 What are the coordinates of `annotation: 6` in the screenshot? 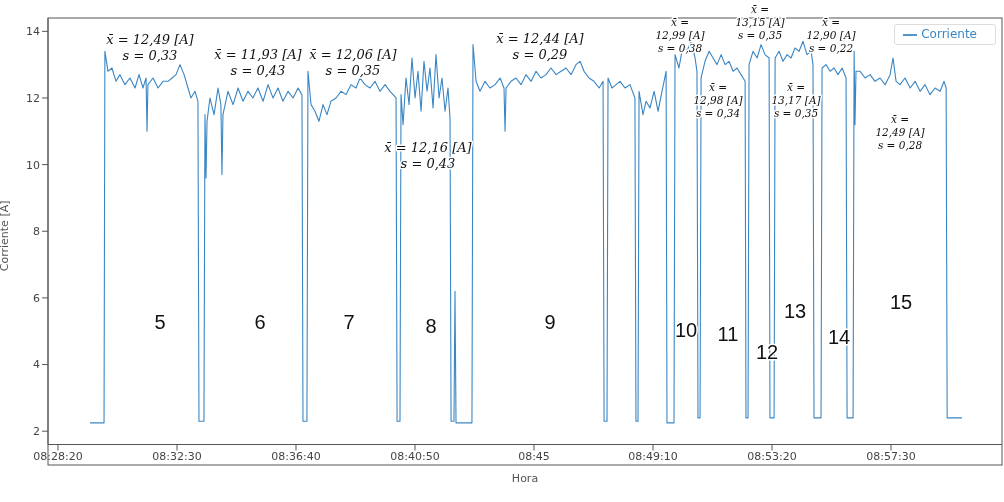 It's located at (260, 322).